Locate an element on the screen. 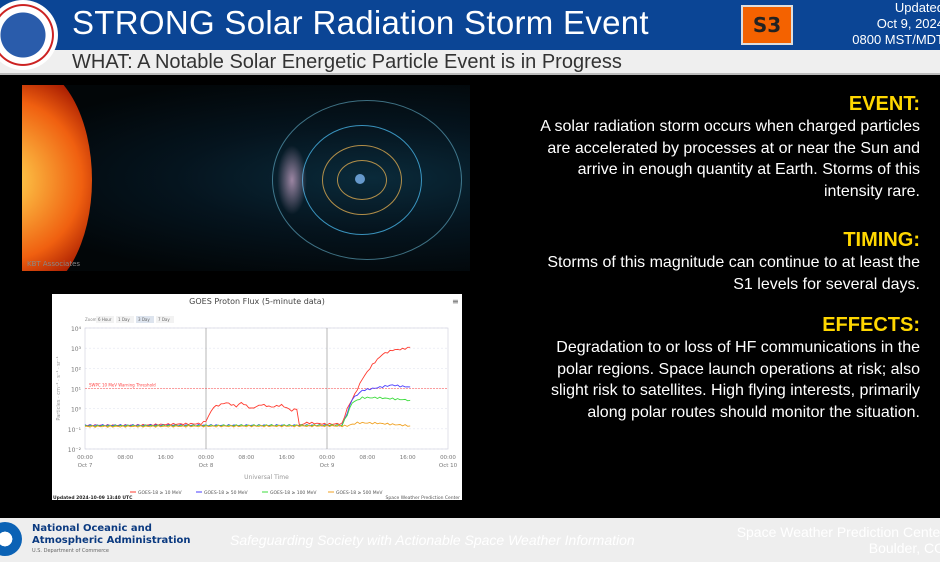 The image size is (940, 562). y-tick-label: 10⁻² is located at coordinates (75, 450).